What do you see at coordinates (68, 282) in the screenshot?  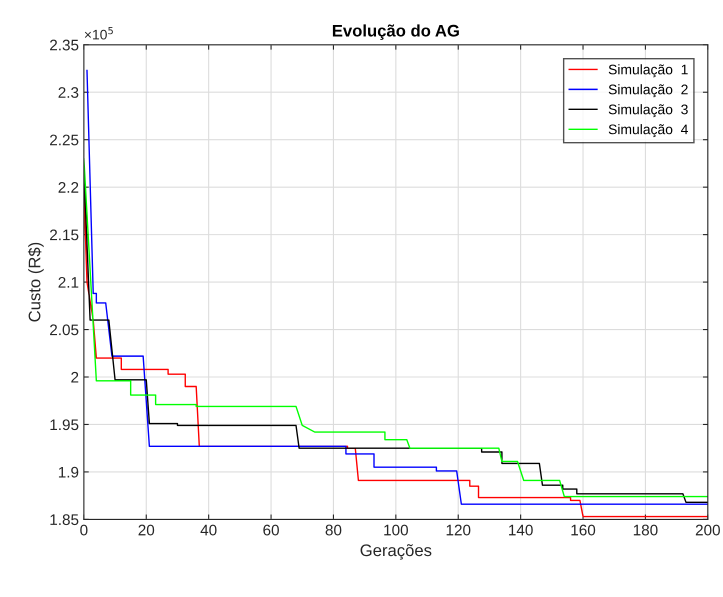 I see `y-tick-label: 2.1` at bounding box center [68, 282].